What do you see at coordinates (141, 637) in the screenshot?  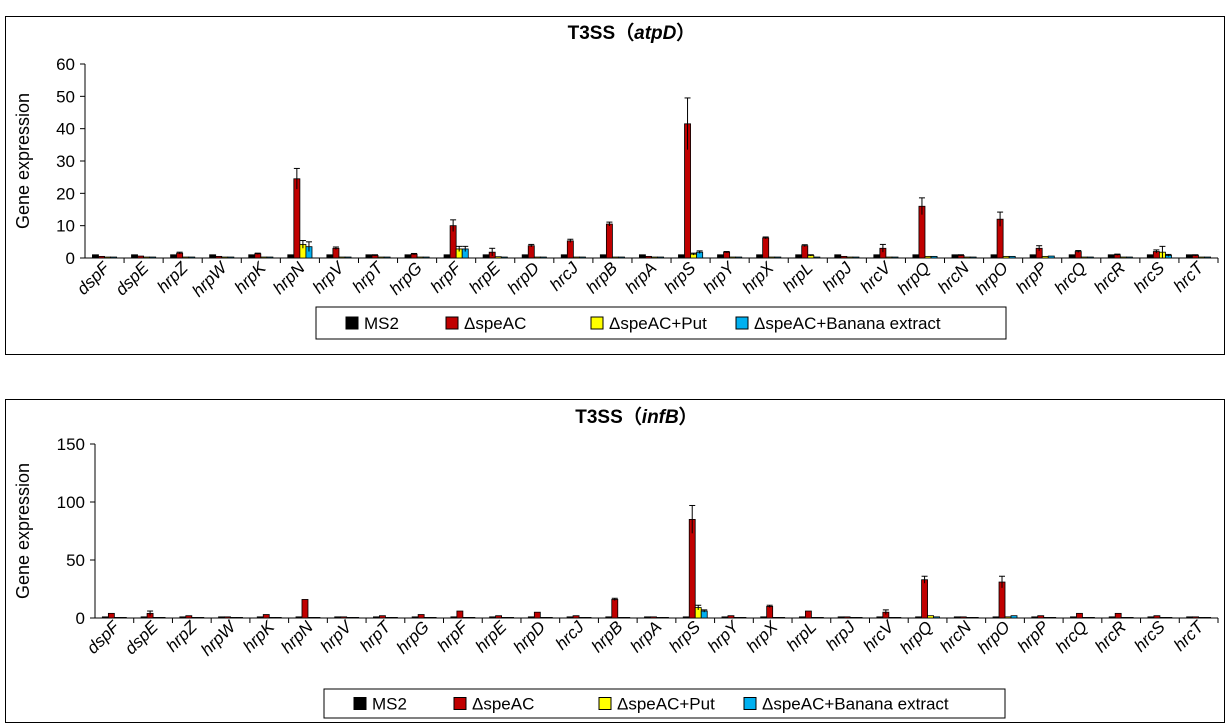 I see `chart1-x-tick-label-dspE: dspE` at bounding box center [141, 637].